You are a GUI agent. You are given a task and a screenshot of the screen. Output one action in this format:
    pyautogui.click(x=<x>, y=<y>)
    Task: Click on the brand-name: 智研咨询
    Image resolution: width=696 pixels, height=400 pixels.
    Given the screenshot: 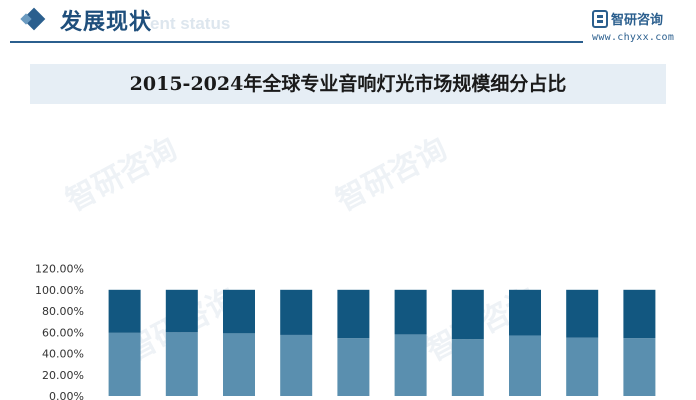 What is the action you would take?
    pyautogui.click(x=637, y=20)
    